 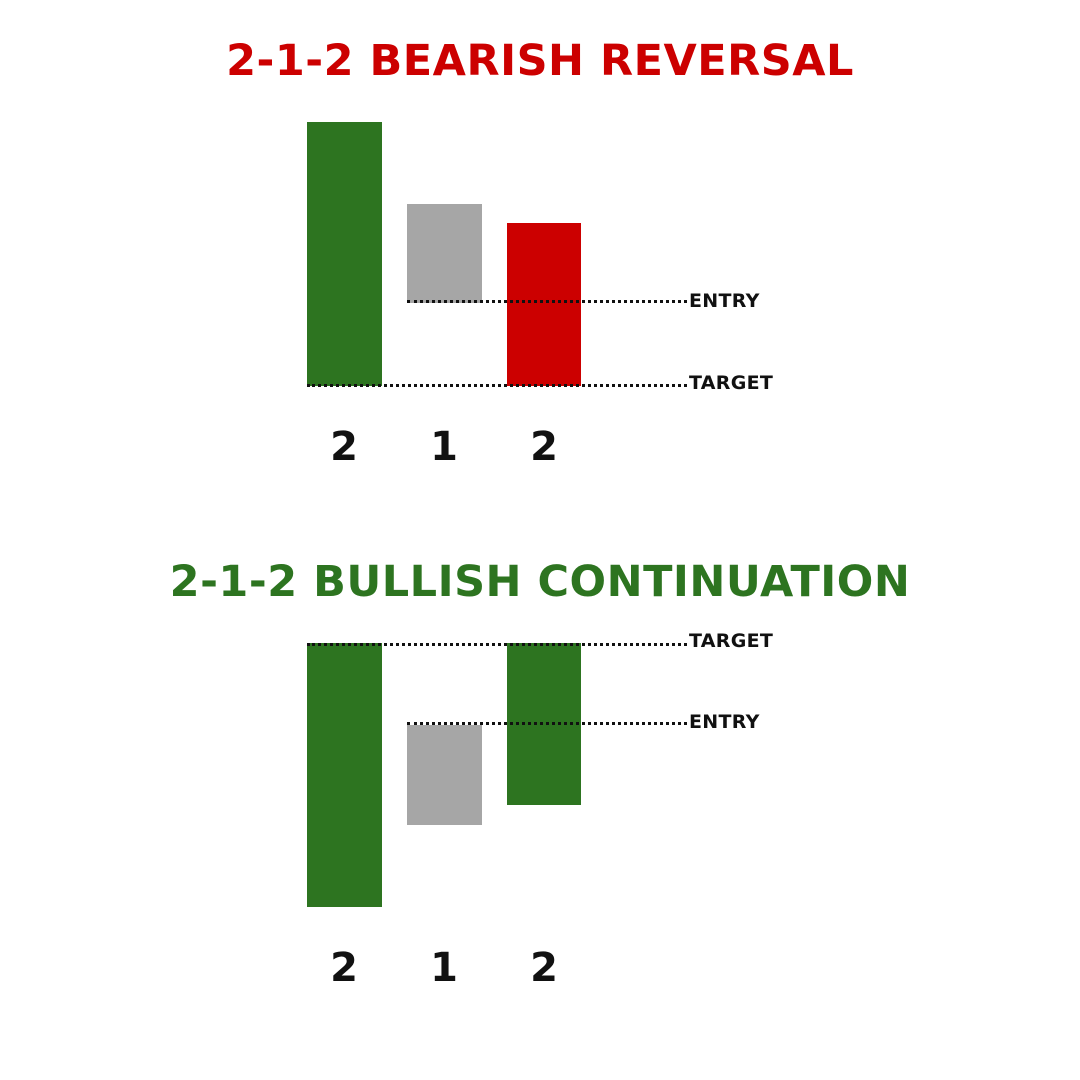 What do you see at coordinates (731, 383) in the screenshot?
I see `bearish-target-label: TARGET` at bounding box center [731, 383].